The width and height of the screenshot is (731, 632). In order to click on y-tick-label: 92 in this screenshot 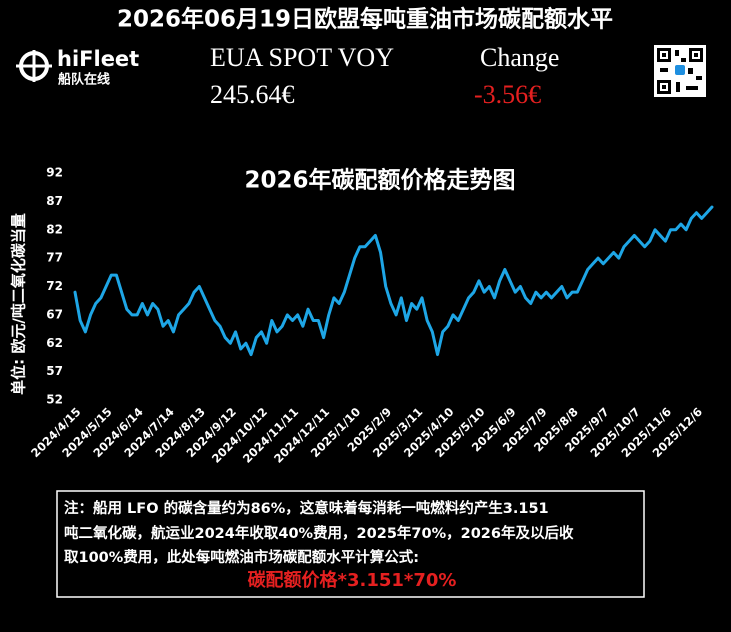, I will do `click(54, 173)`.